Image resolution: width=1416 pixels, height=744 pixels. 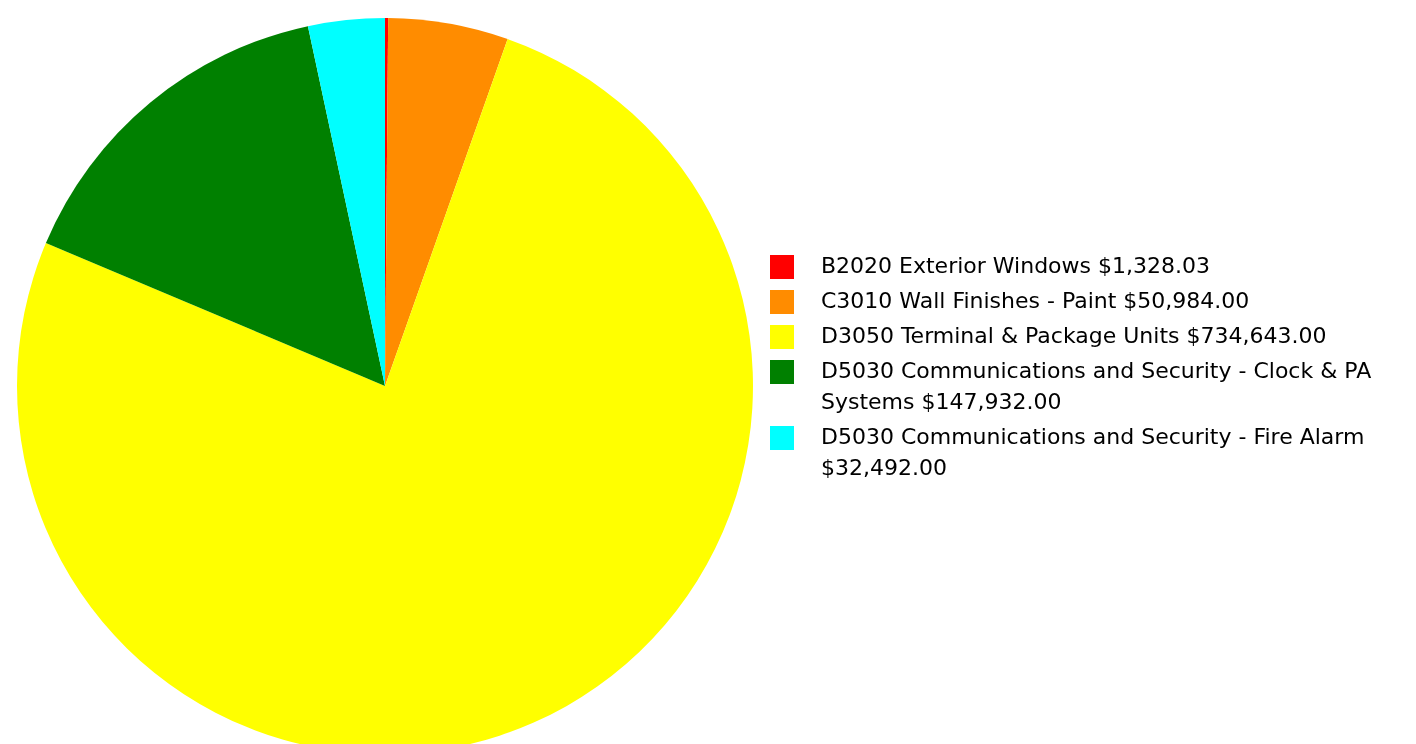 What do you see at coordinates (1015, 265) in the screenshot?
I see `legend-label: B2020 Exterior Windows $1,328.03` at bounding box center [1015, 265].